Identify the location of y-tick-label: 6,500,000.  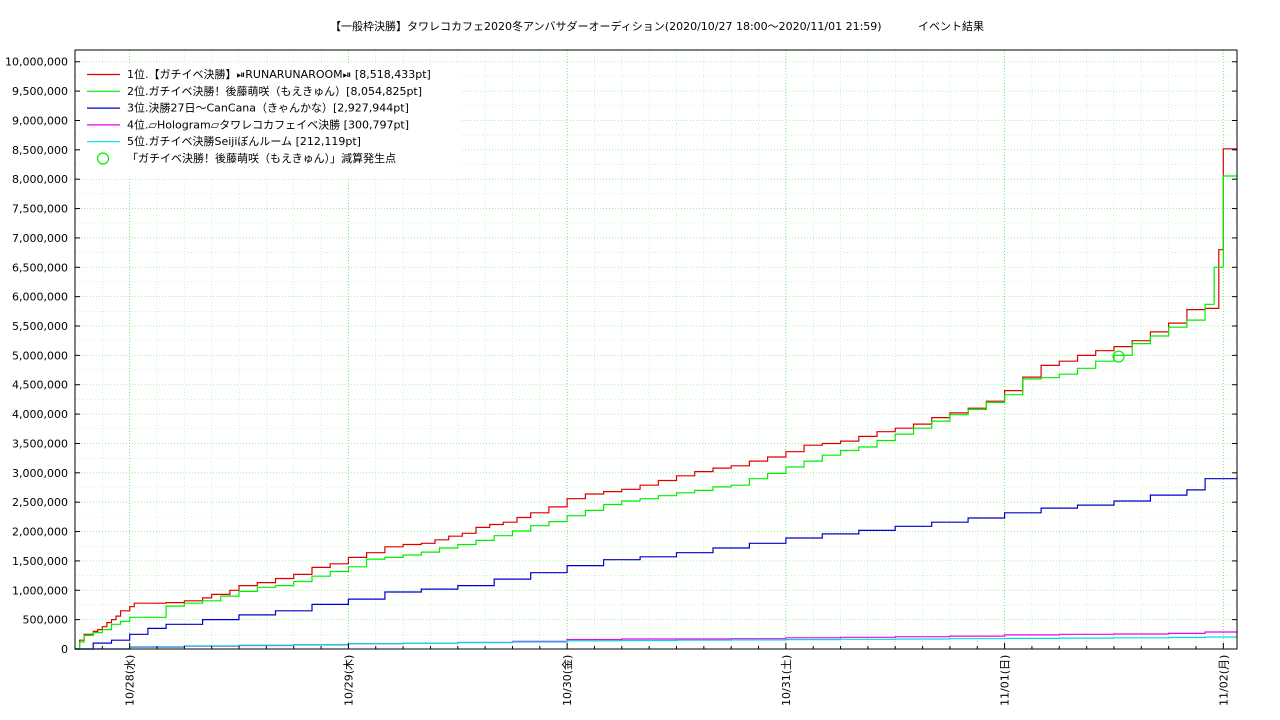
(40, 267).